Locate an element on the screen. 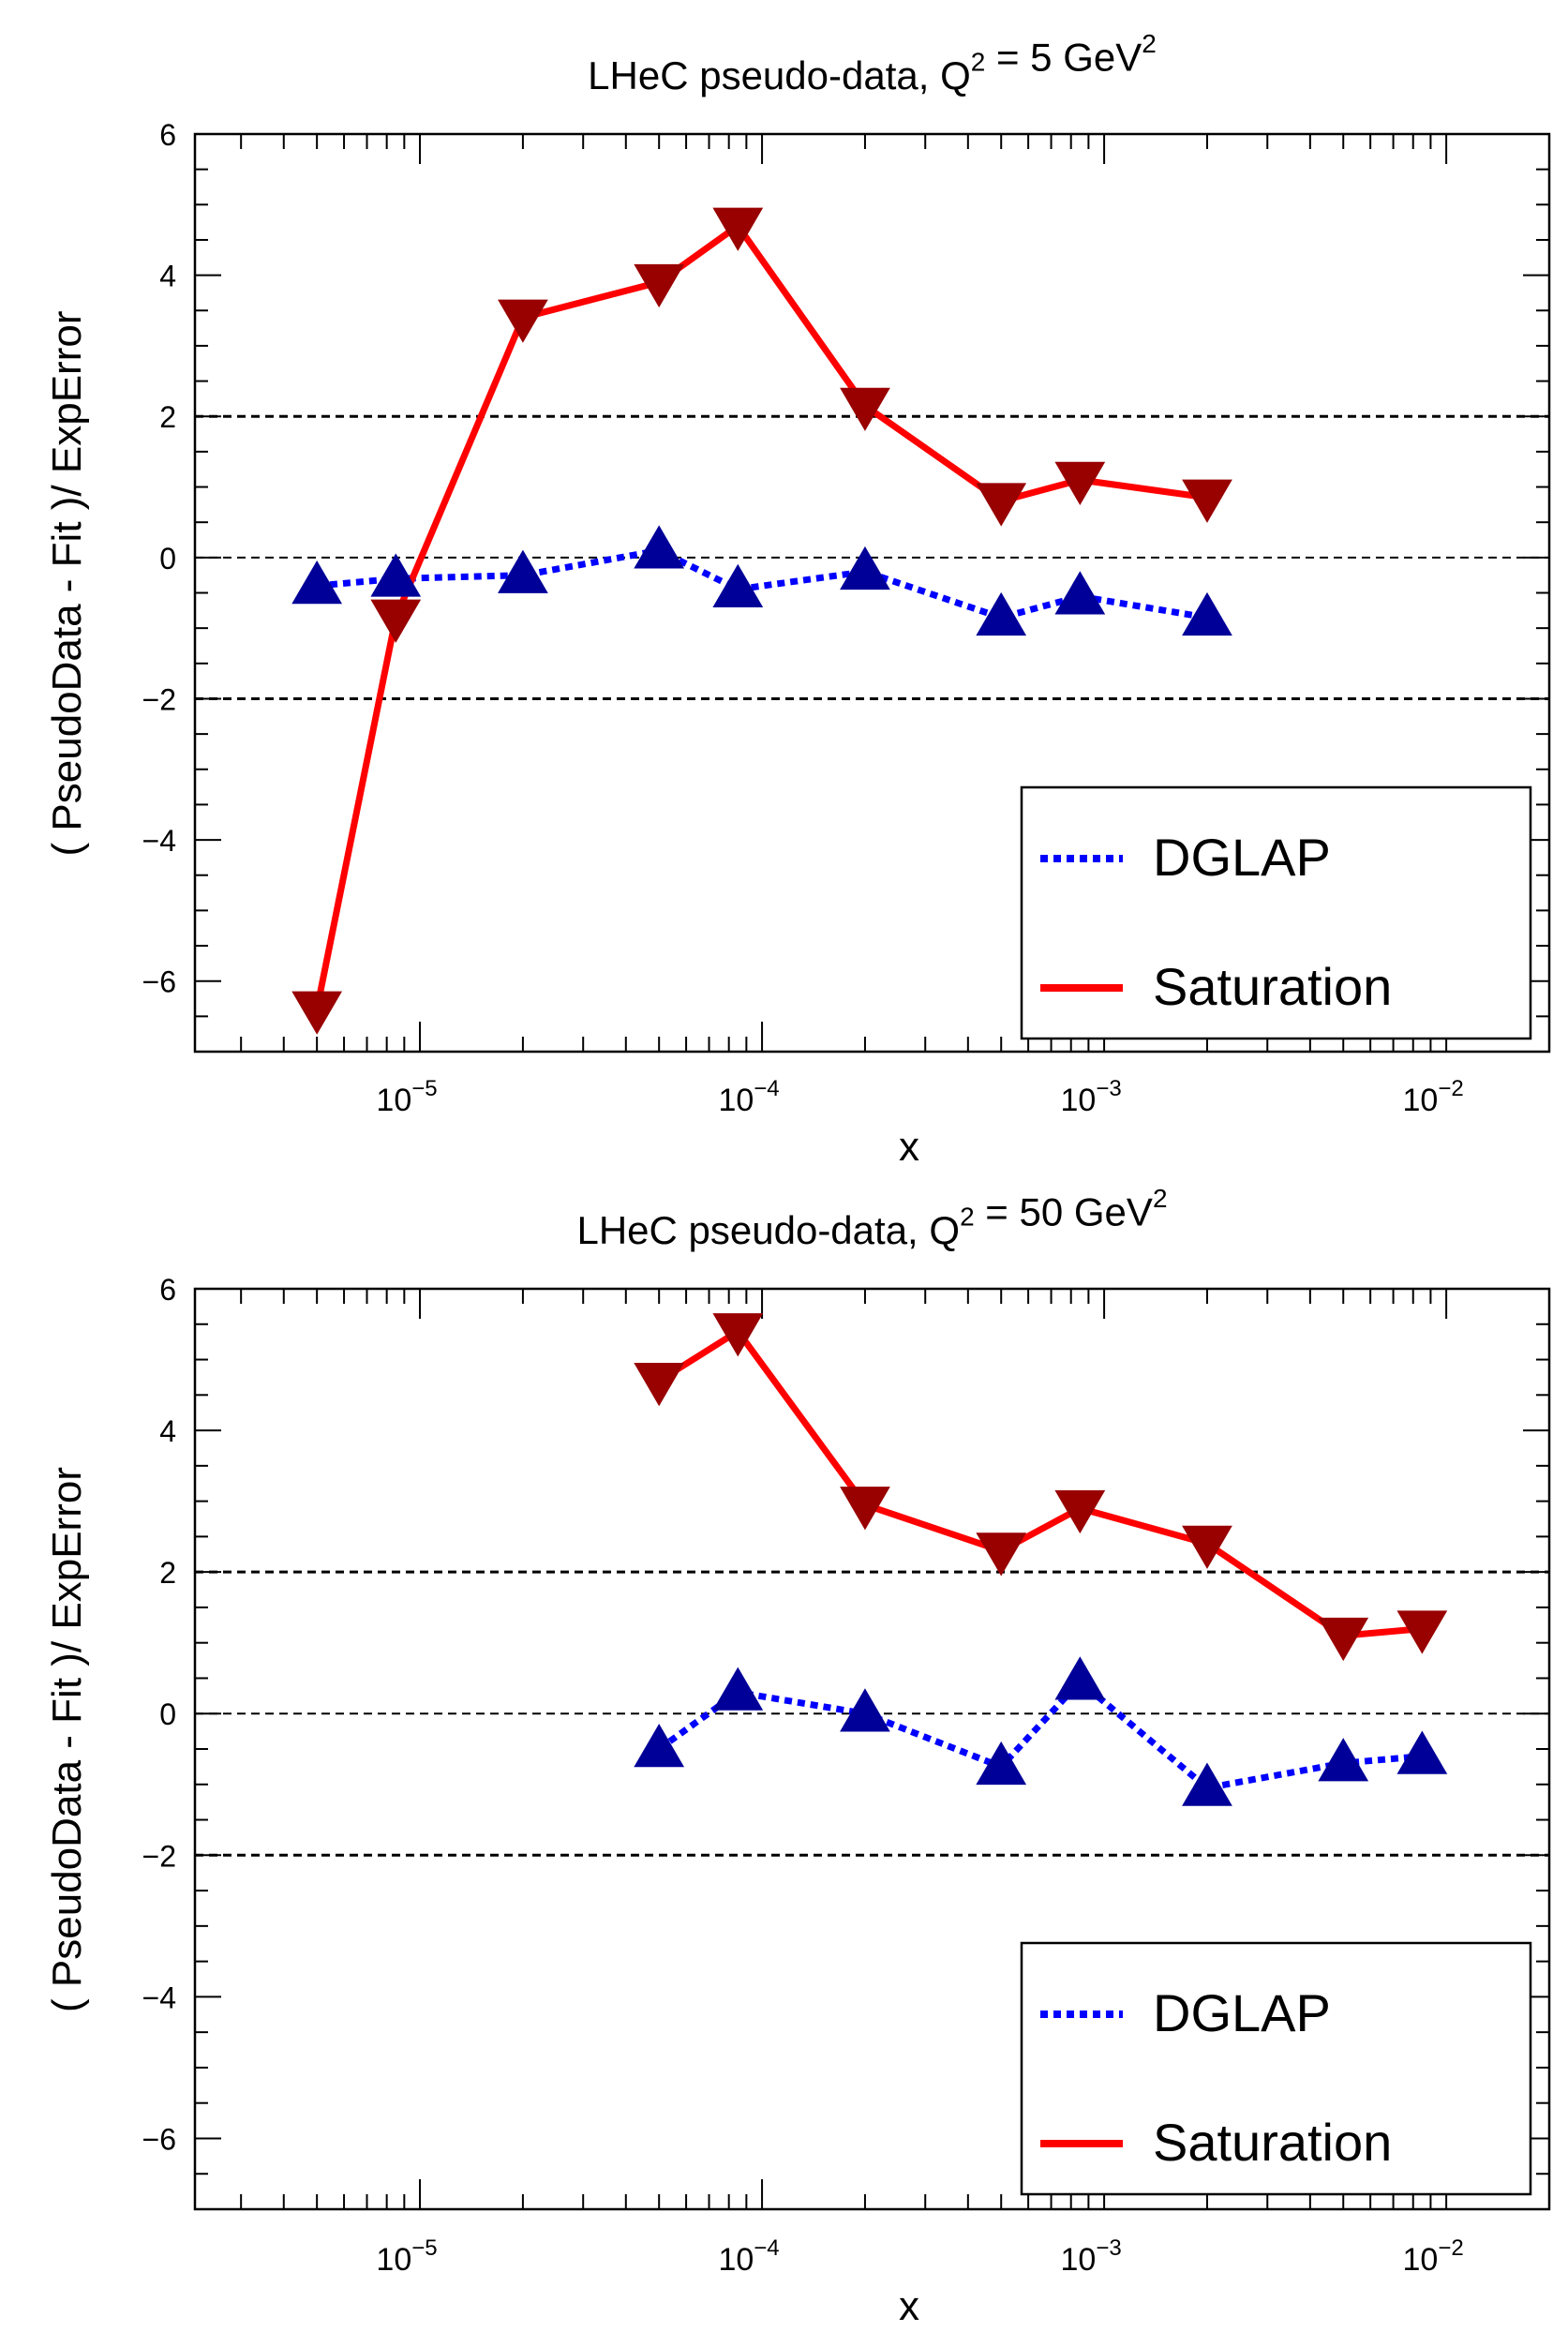  series-line-saturation is located at coordinates (1040, 1483).